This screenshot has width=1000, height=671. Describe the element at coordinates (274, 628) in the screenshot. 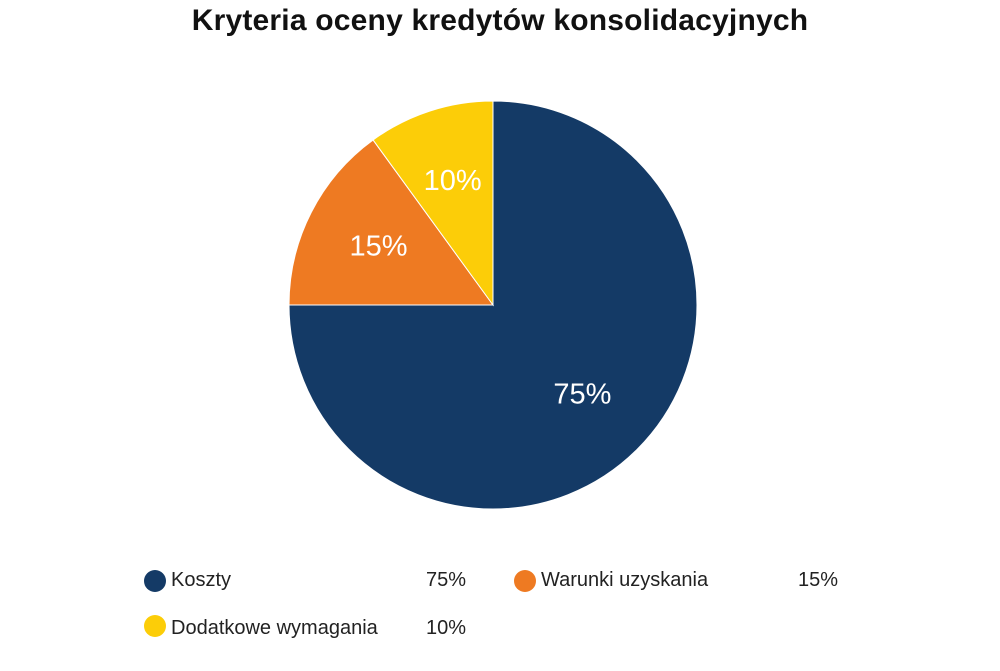

I see `legend-label-dodatkowe-wymagania: Dodatkowe wymagania` at that location.